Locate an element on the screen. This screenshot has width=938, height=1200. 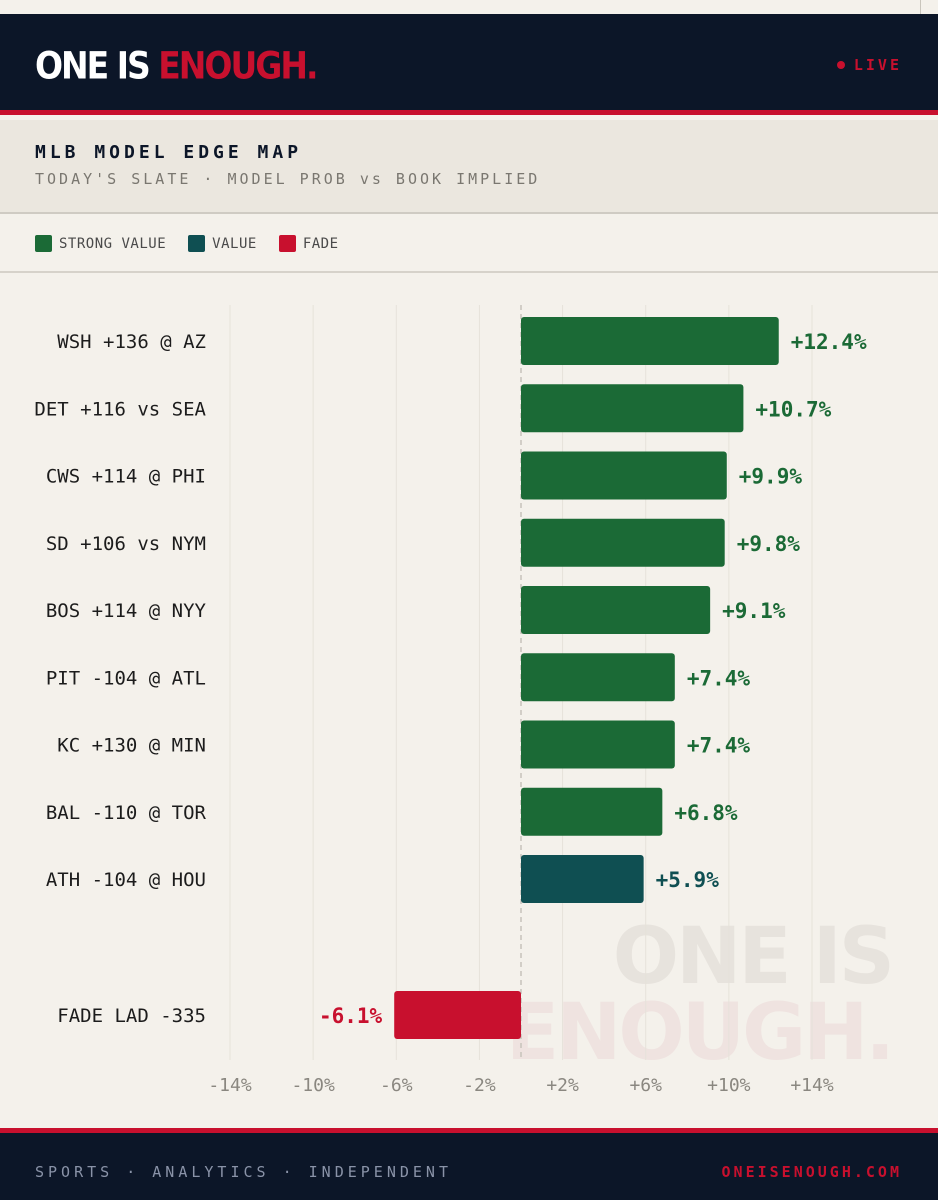
value-label: +9.1% is located at coordinates (754, 611).